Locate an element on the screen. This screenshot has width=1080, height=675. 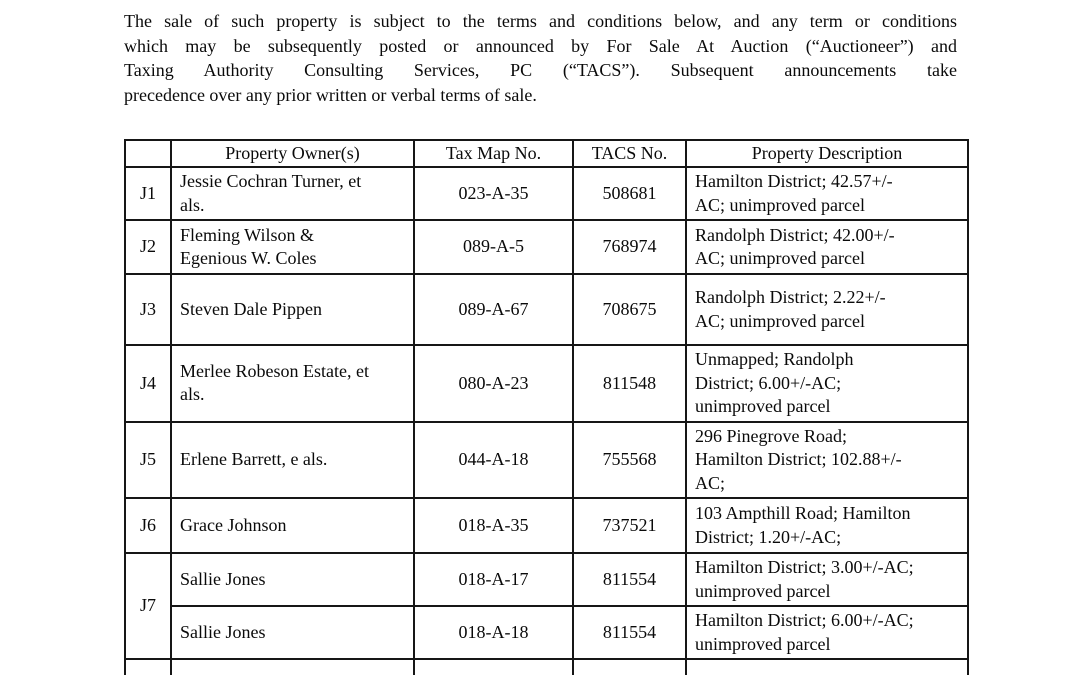
tax-map-cell: 023-A-35 is located at coordinates (493, 193).